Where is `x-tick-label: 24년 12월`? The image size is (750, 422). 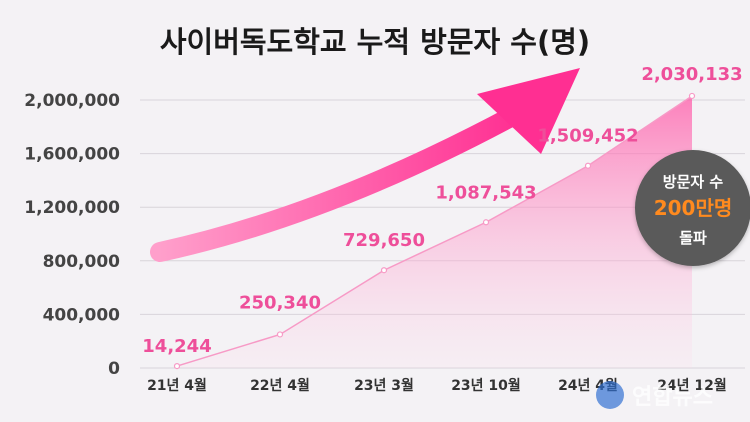
x-tick-label: 24년 12월 is located at coordinates (692, 385).